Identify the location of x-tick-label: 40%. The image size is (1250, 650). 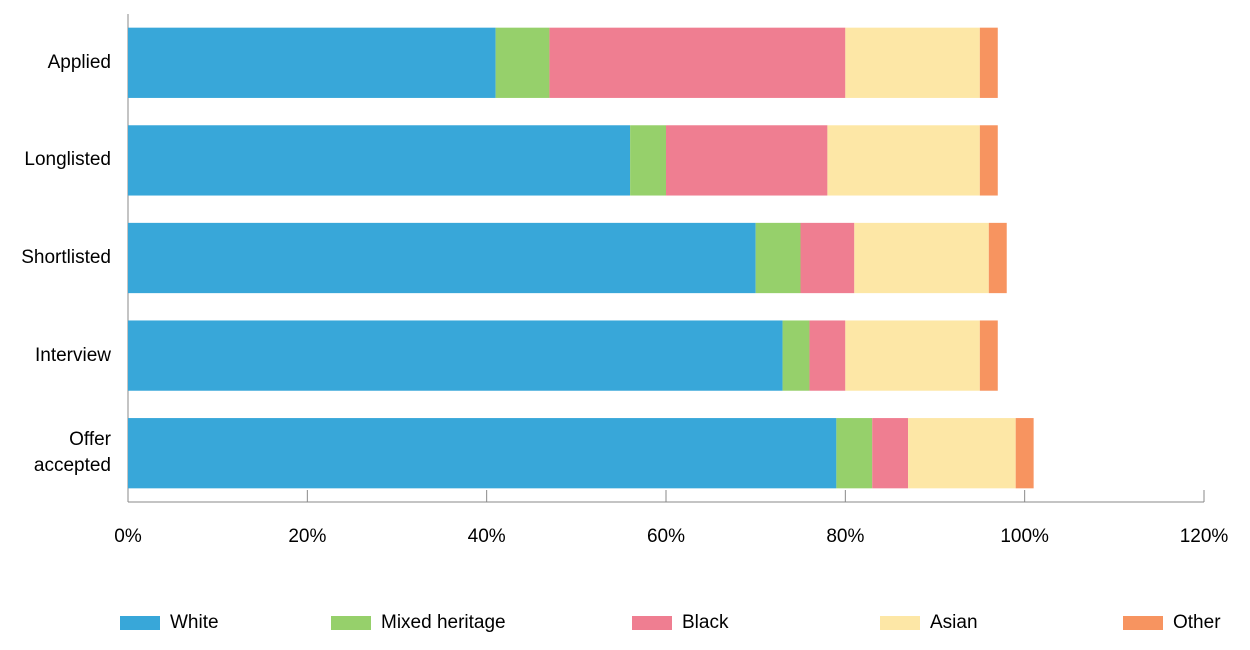
(487, 536).